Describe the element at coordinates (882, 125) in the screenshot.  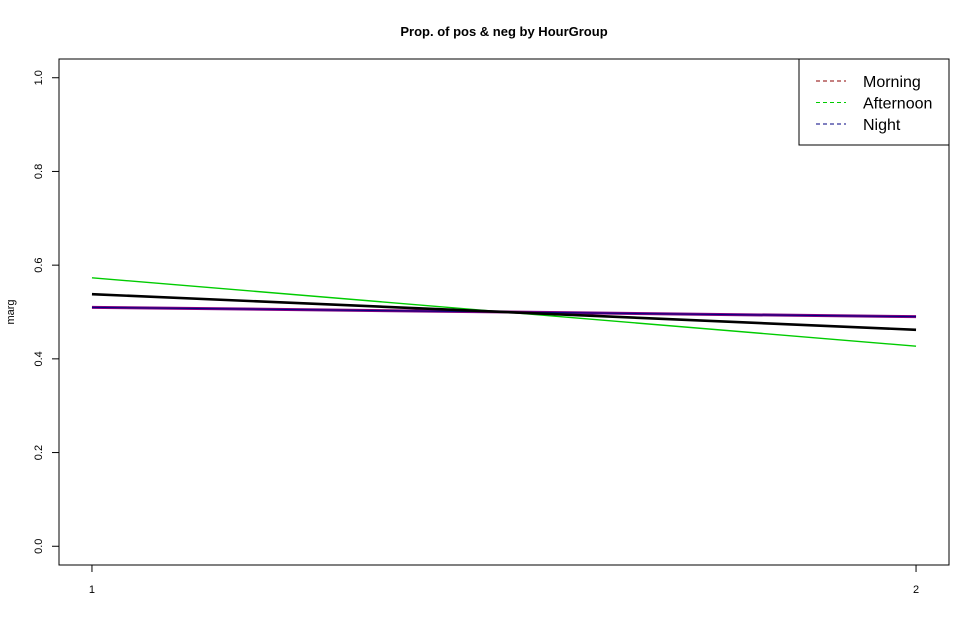
I see `legend-label: Night` at that location.